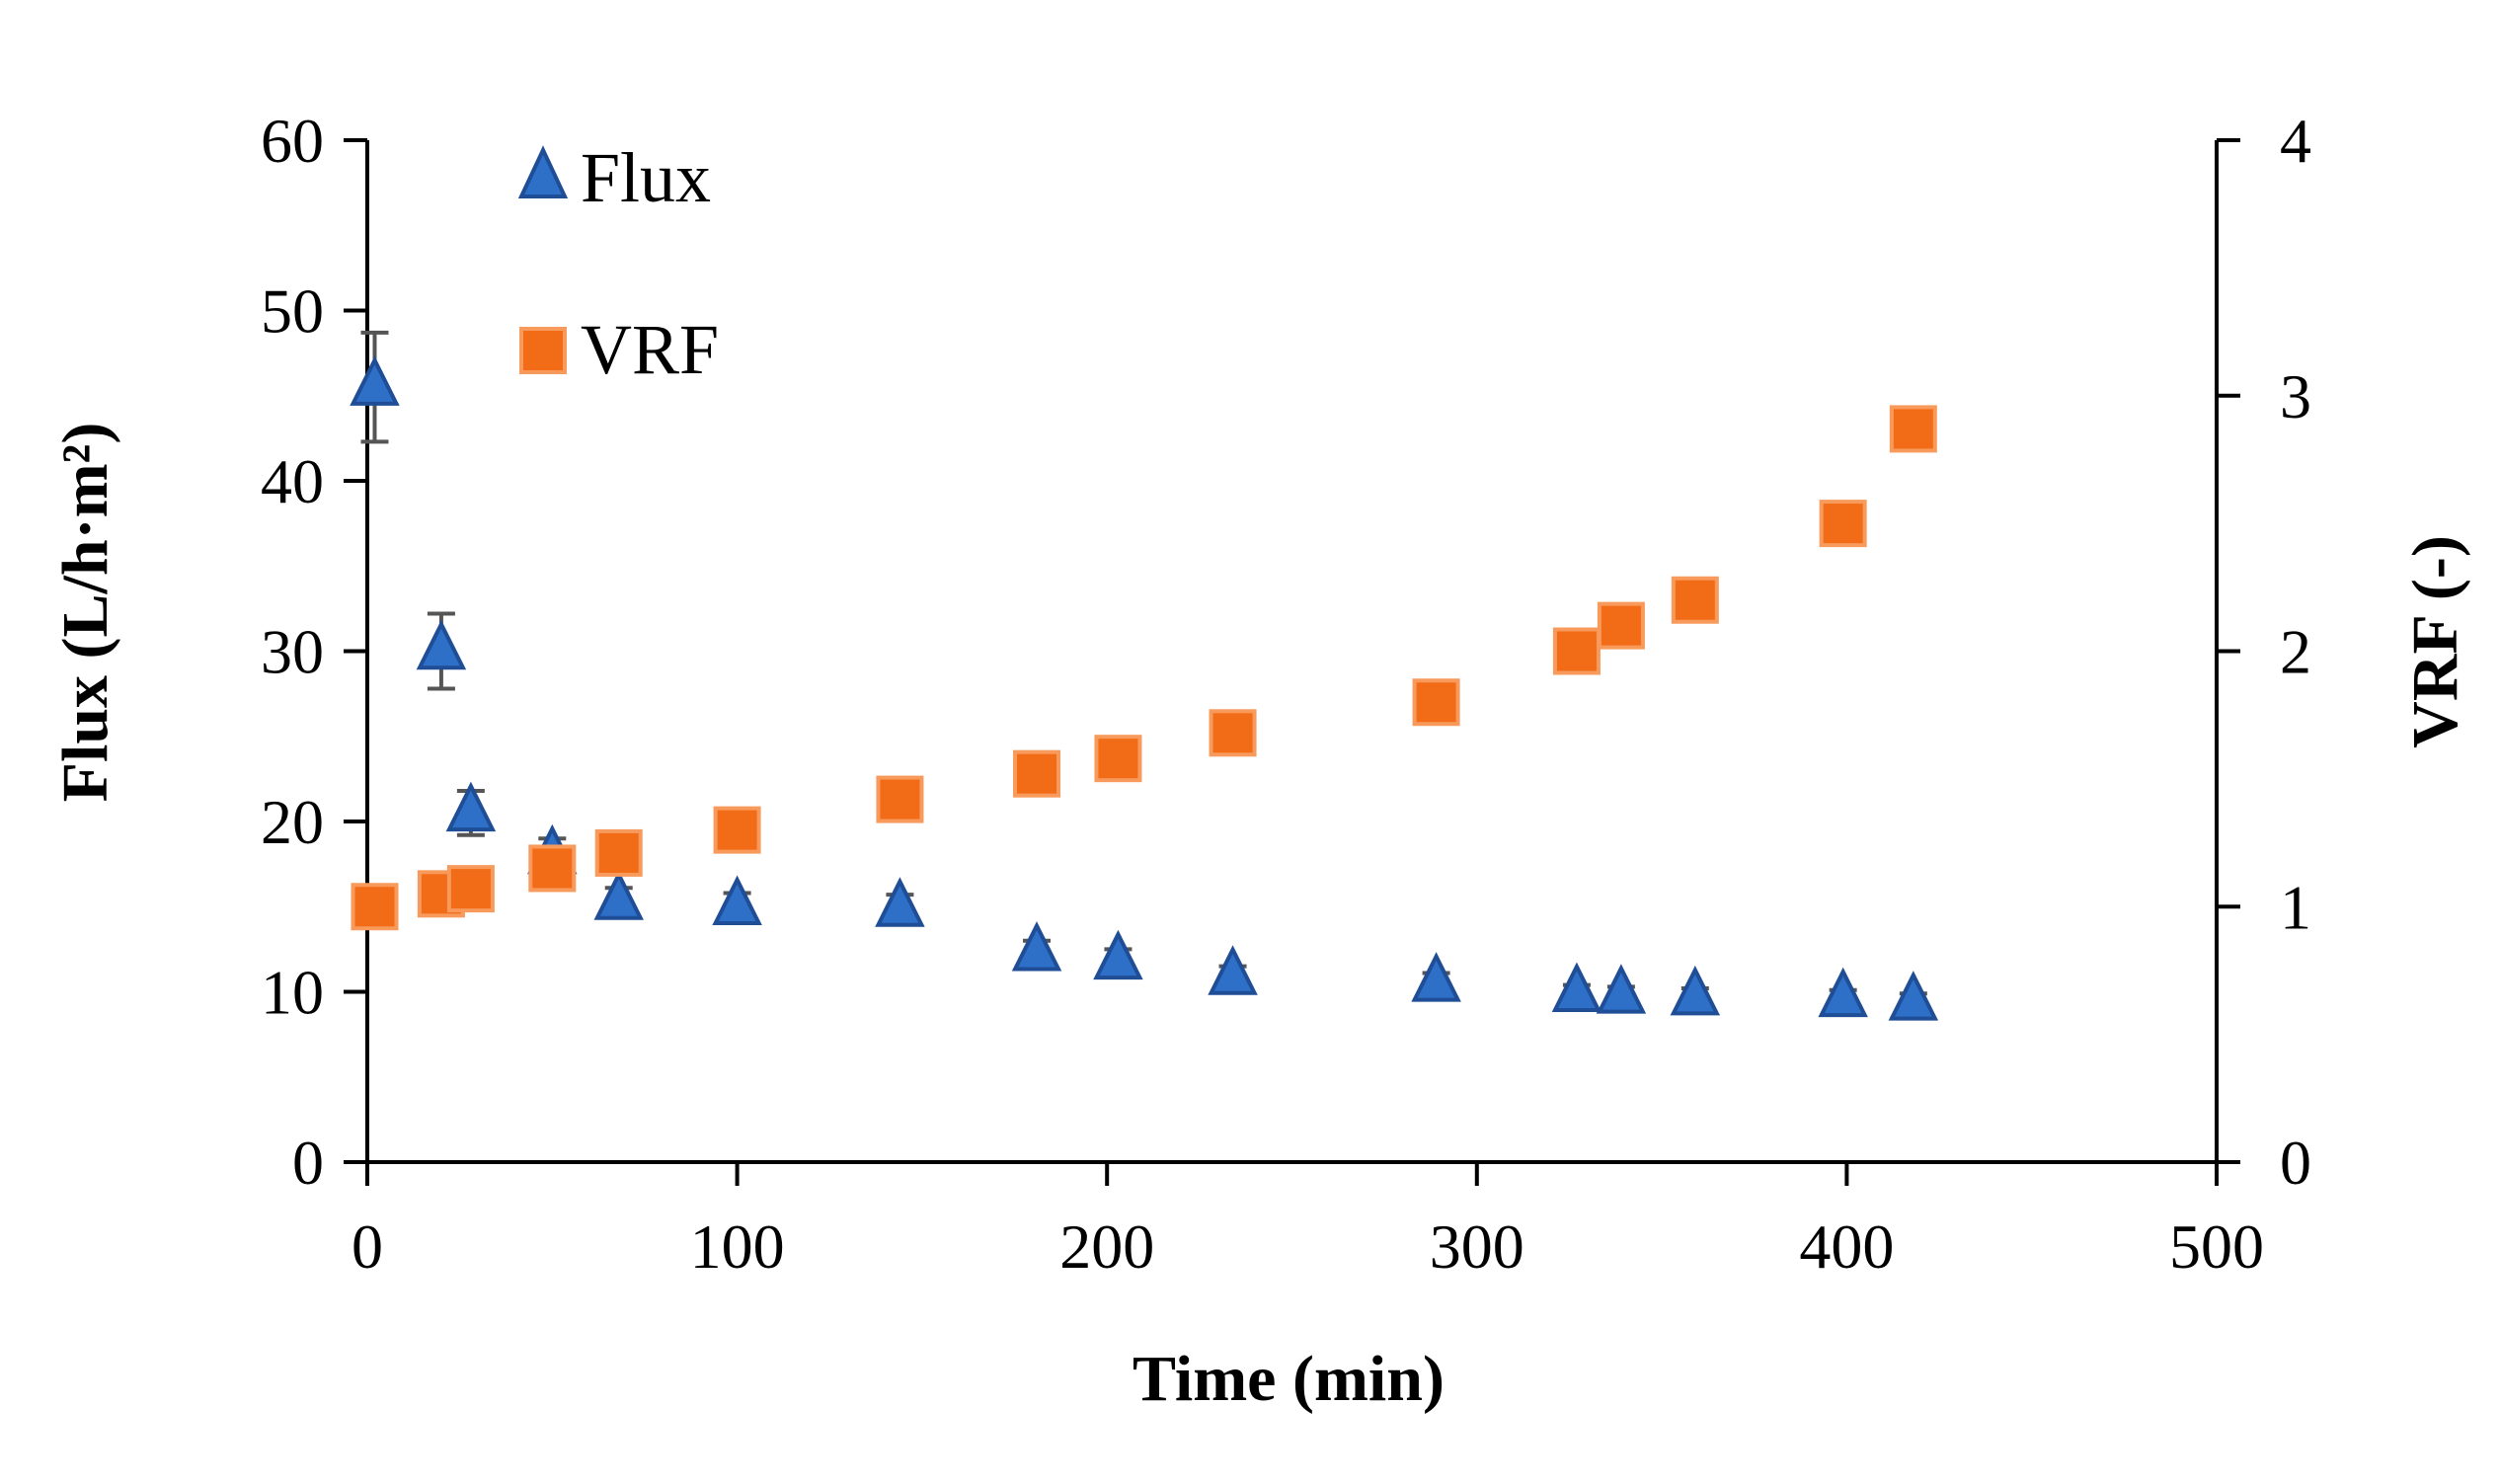 The image size is (2500, 1484). What do you see at coordinates (1289, 1379) in the screenshot?
I see `x-axis-title: Time (min)` at bounding box center [1289, 1379].